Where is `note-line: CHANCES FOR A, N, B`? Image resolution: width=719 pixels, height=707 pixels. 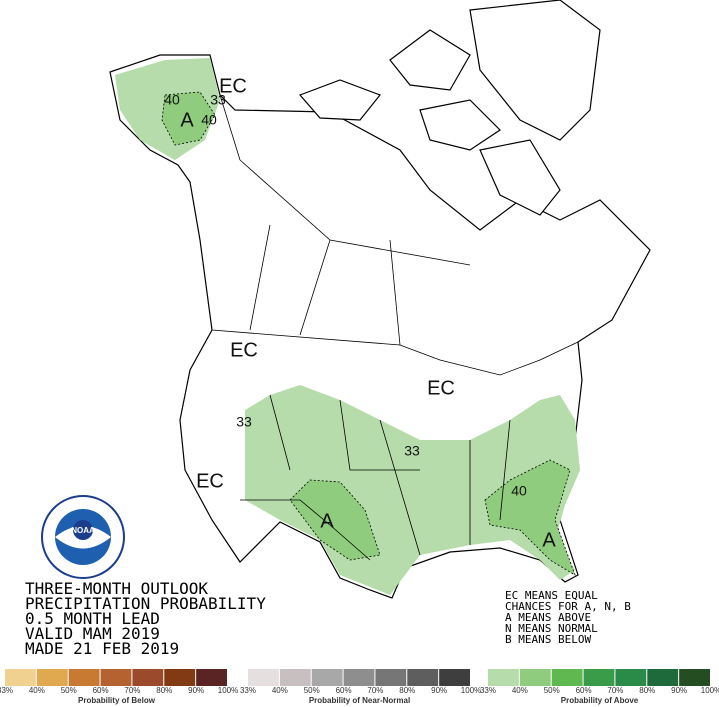 note-line: CHANCES FOR A, N, B is located at coordinates (568, 606).